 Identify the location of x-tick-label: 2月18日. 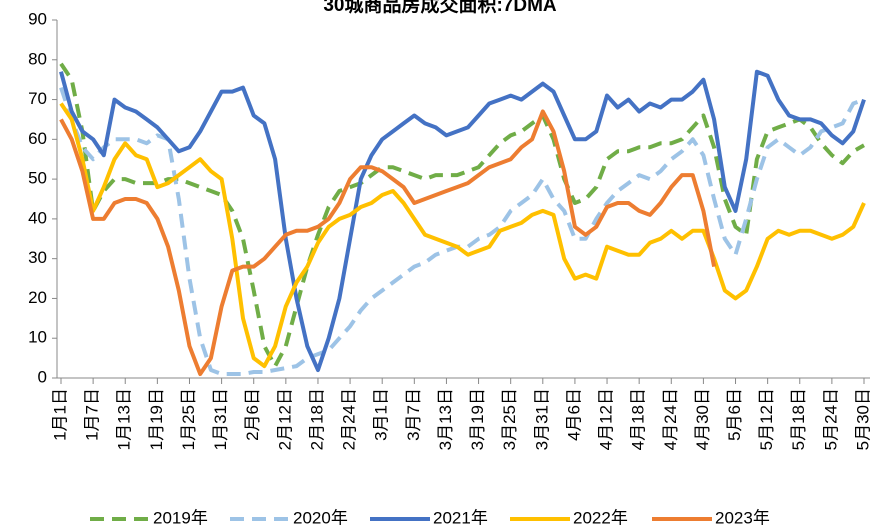
(316, 419).